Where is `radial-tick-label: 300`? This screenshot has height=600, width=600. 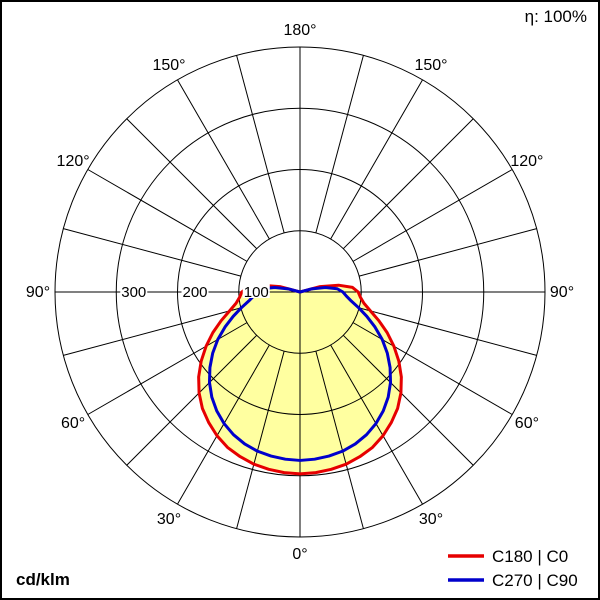
radial-tick-label: 300 is located at coordinates (133, 292).